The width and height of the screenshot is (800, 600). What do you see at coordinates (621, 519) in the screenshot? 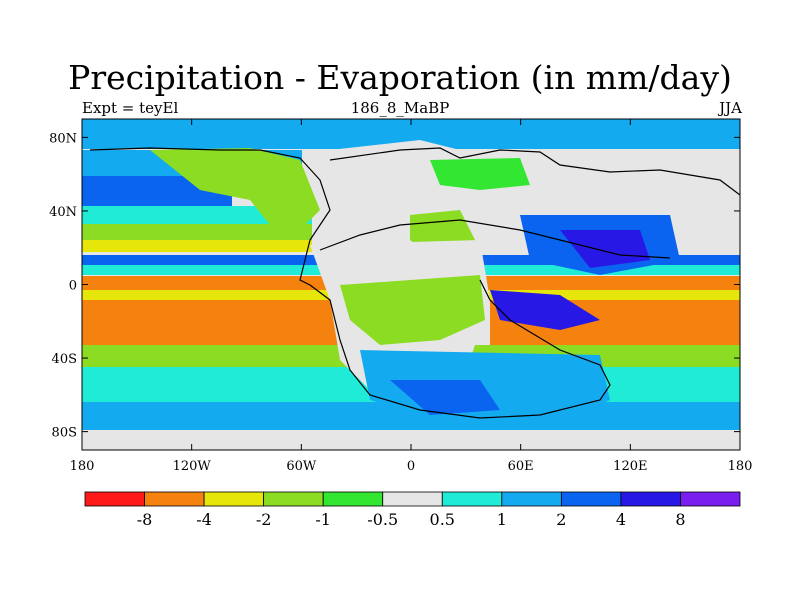
I see `colorbar-label: 4` at bounding box center [621, 519].